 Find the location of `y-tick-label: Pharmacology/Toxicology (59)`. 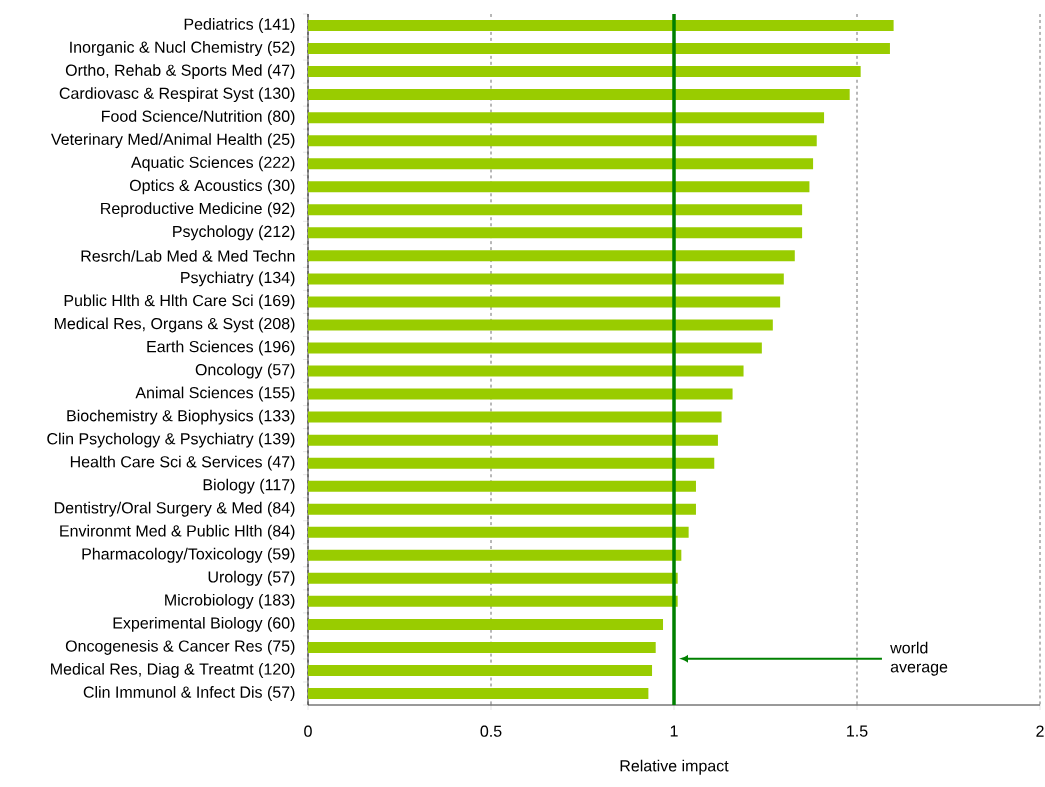

y-tick-label: Pharmacology/Toxicology (59) is located at coordinates (188, 555).